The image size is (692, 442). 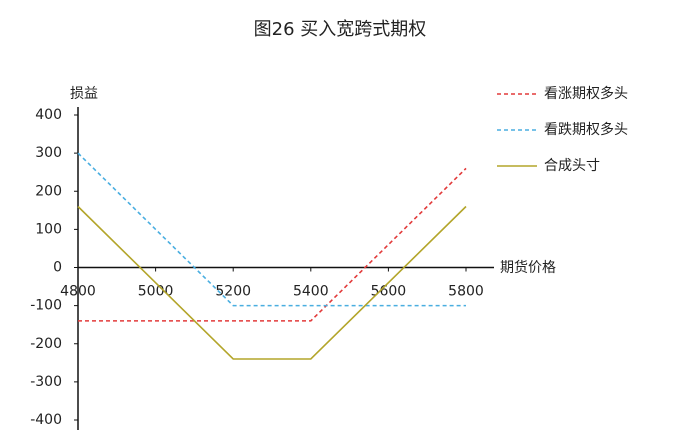 I want to click on y-axis-label: 损益, so click(x=84, y=94).